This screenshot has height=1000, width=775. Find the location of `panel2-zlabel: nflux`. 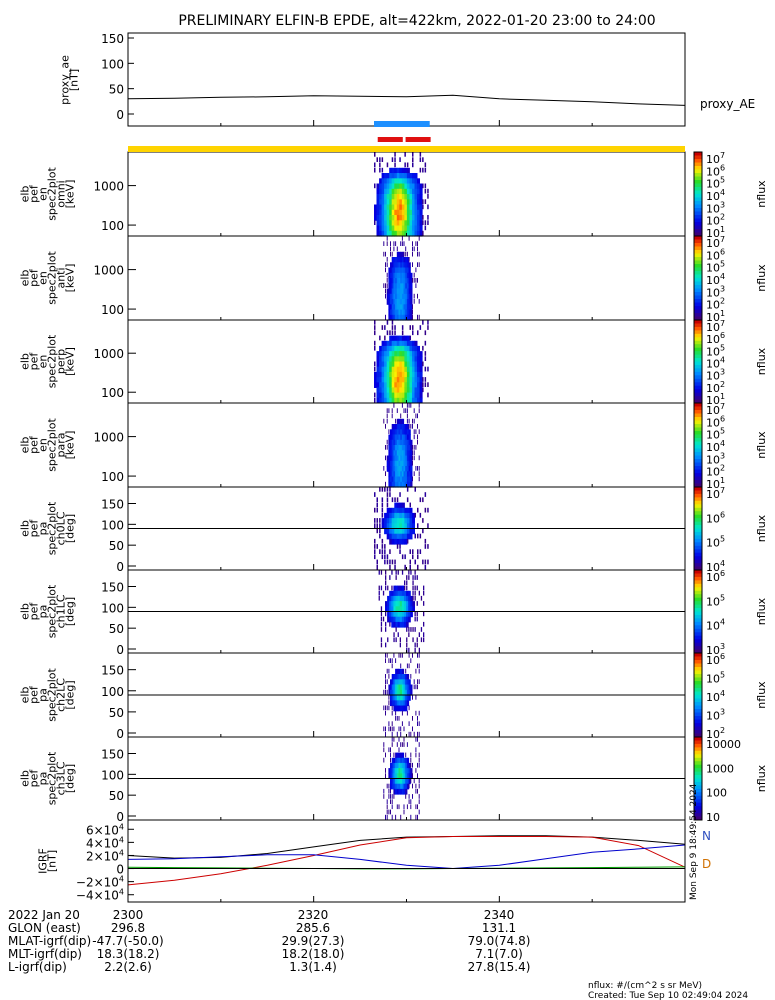

panel2-zlabel: nflux is located at coordinates (761, 278).